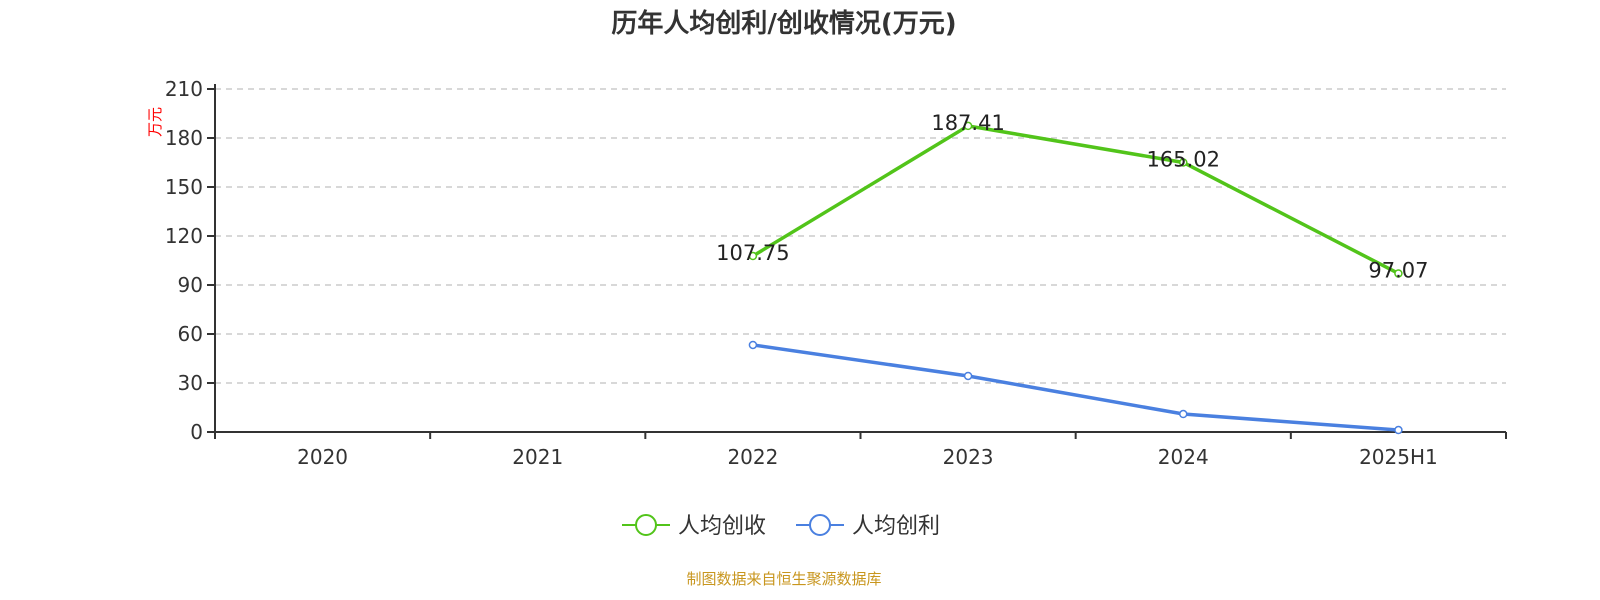 The width and height of the screenshot is (1600, 600). Describe the element at coordinates (722, 526) in the screenshot. I see `legend-label: 人均创收` at that location.